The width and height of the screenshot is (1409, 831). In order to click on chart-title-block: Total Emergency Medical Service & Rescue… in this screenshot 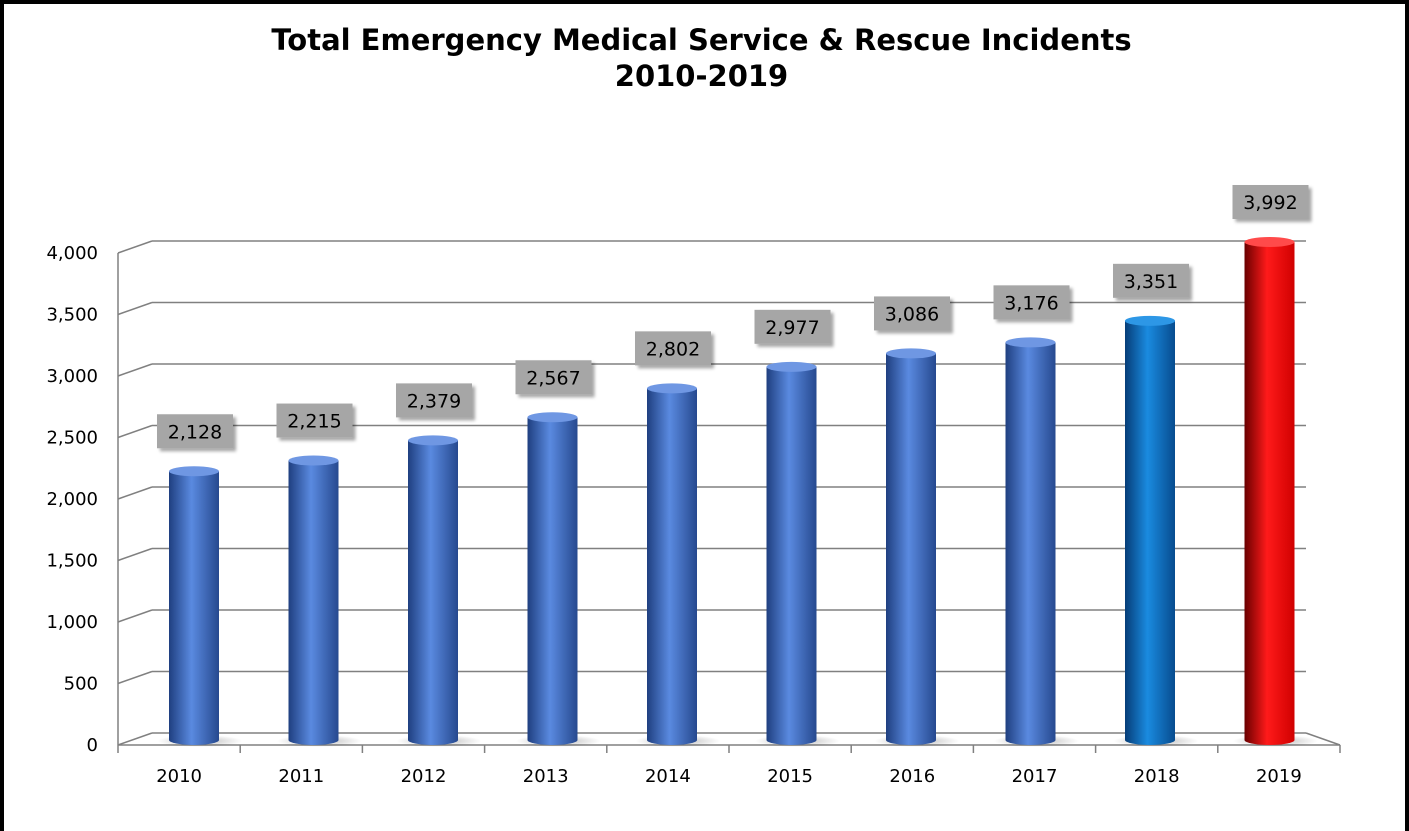, I will do `click(701, 58)`.